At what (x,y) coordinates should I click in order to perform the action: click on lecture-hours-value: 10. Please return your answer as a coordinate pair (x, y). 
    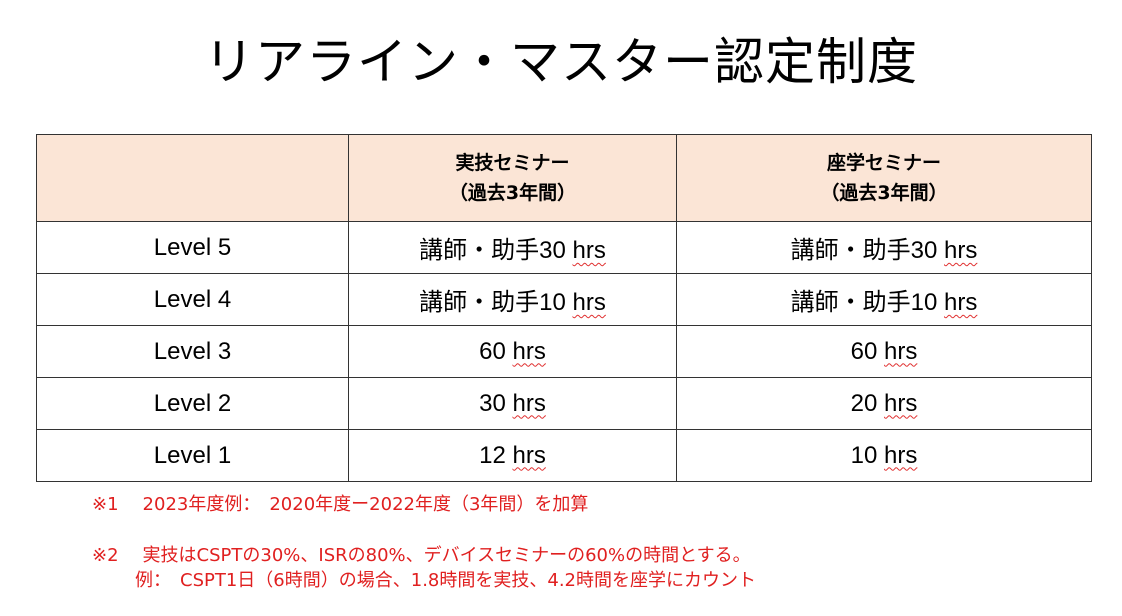
    Looking at the image, I should click on (867, 455).